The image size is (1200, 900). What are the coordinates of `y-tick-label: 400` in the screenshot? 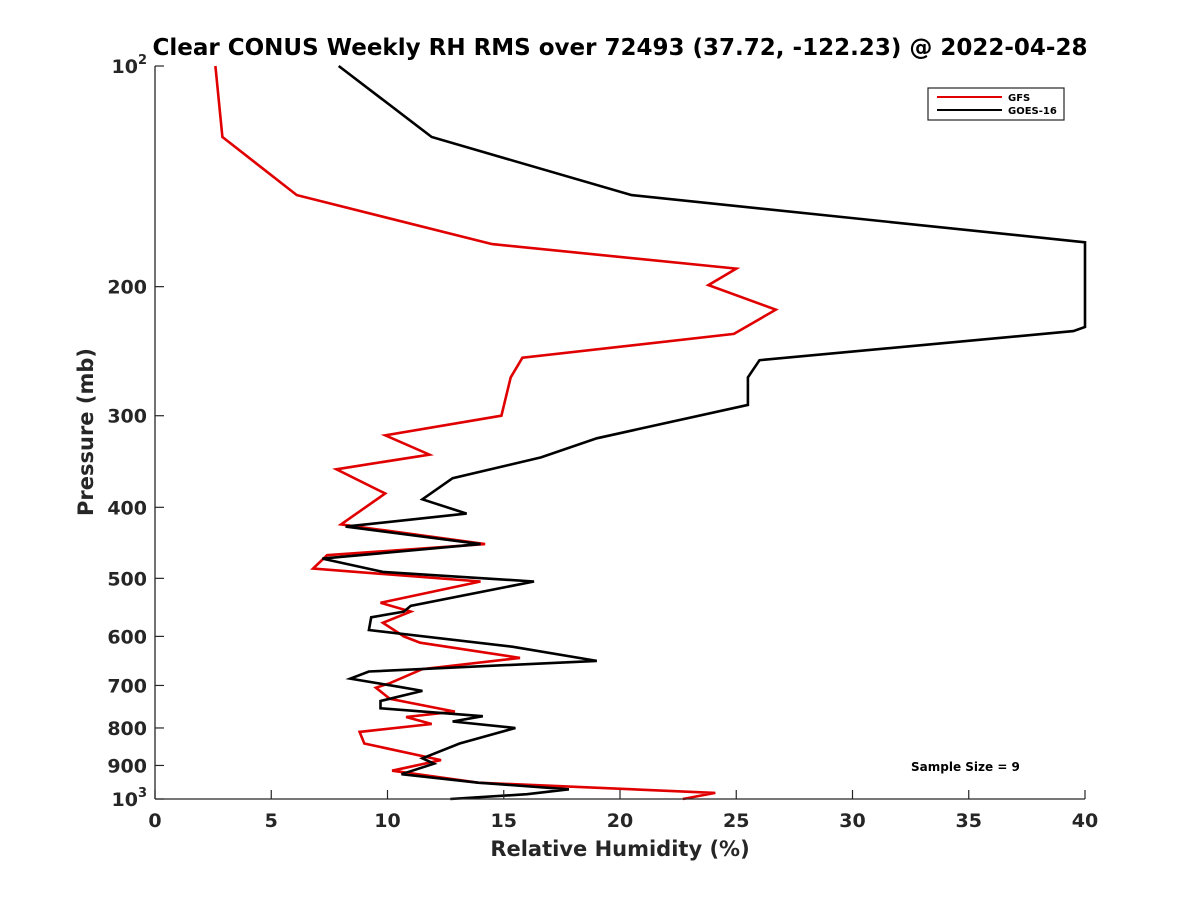 It's located at (127, 508).